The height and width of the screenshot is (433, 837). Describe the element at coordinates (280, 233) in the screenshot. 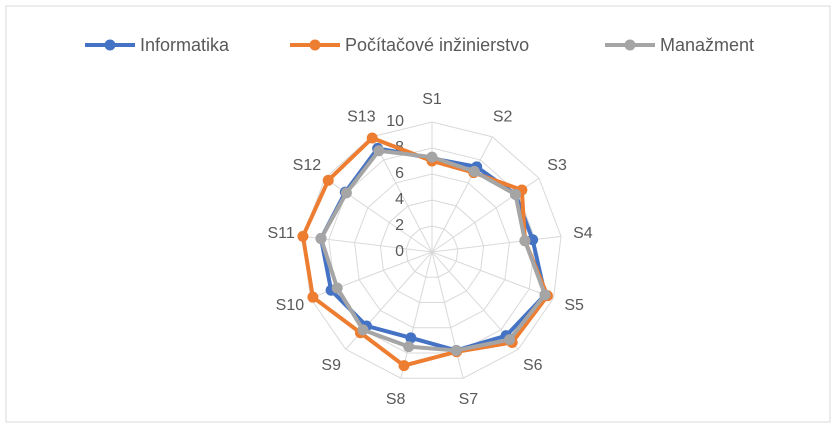

I see `category-label: S11` at that location.